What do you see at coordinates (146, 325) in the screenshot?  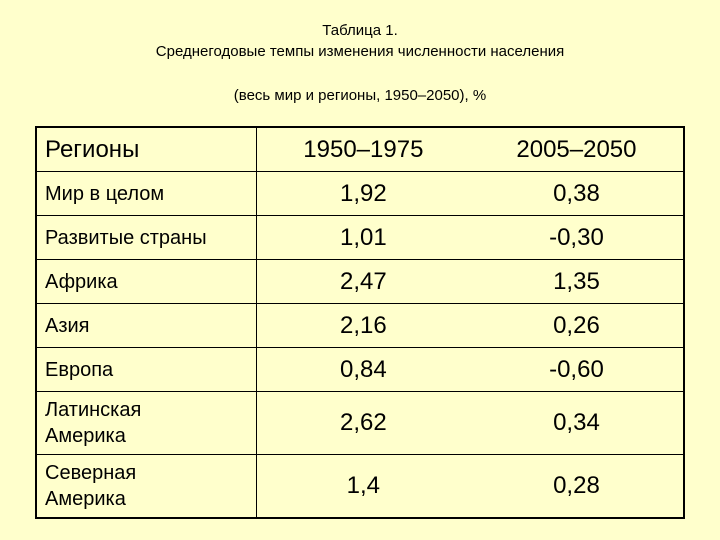 I see `region-cell: Азия` at bounding box center [146, 325].